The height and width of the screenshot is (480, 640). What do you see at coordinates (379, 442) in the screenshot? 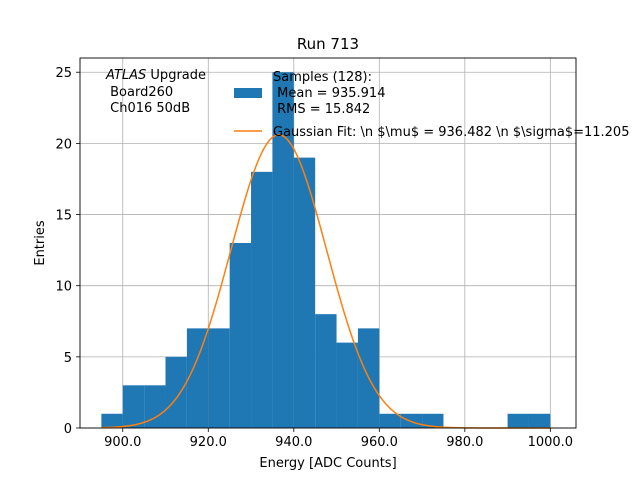
I see `x-tick-label: 960.0` at bounding box center [379, 442].